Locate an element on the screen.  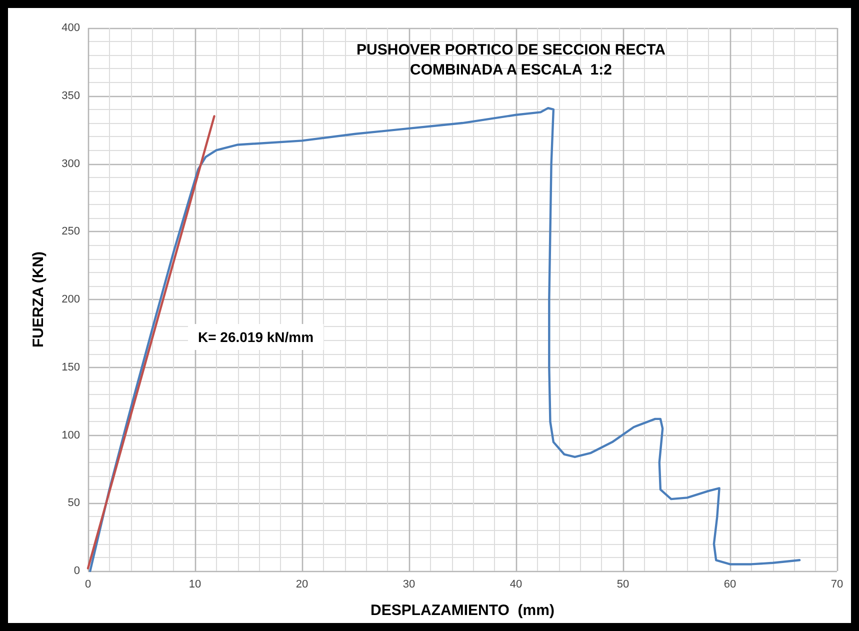
y-tick-label: 150 is located at coordinates (71, 367).